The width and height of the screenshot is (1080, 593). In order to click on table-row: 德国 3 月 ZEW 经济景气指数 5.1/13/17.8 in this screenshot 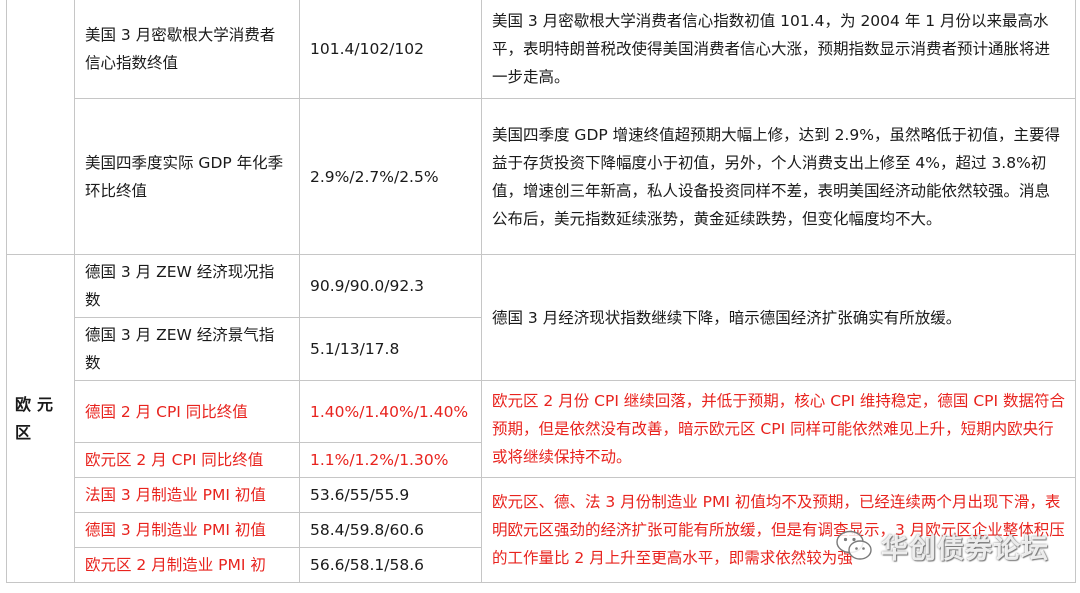, I will do `click(541, 349)`.